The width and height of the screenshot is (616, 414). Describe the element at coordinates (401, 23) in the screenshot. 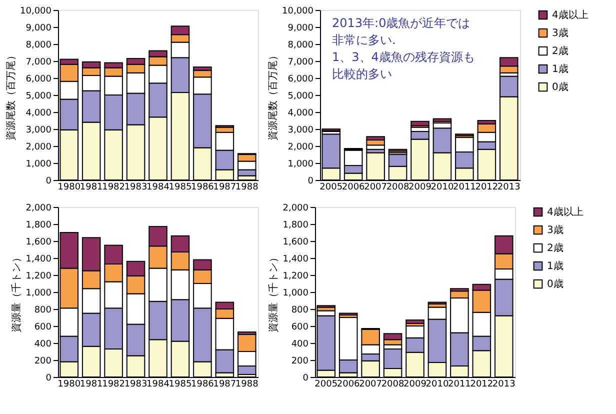

I see `annotation: 2013年:0歳魚が近年では` at that location.